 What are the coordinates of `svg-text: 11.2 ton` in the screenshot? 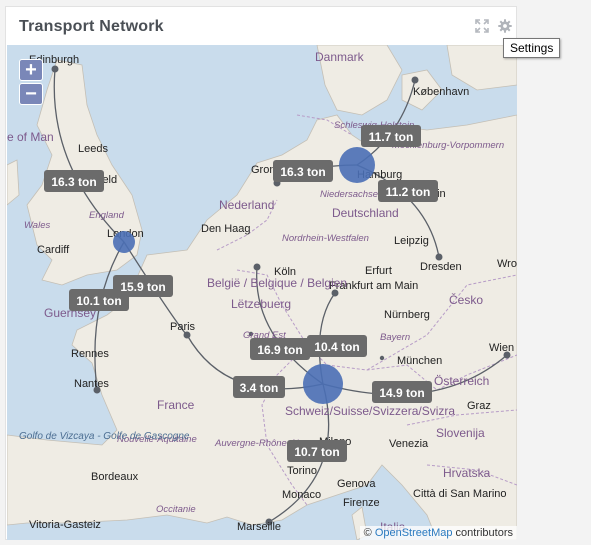 It's located at (408, 192).